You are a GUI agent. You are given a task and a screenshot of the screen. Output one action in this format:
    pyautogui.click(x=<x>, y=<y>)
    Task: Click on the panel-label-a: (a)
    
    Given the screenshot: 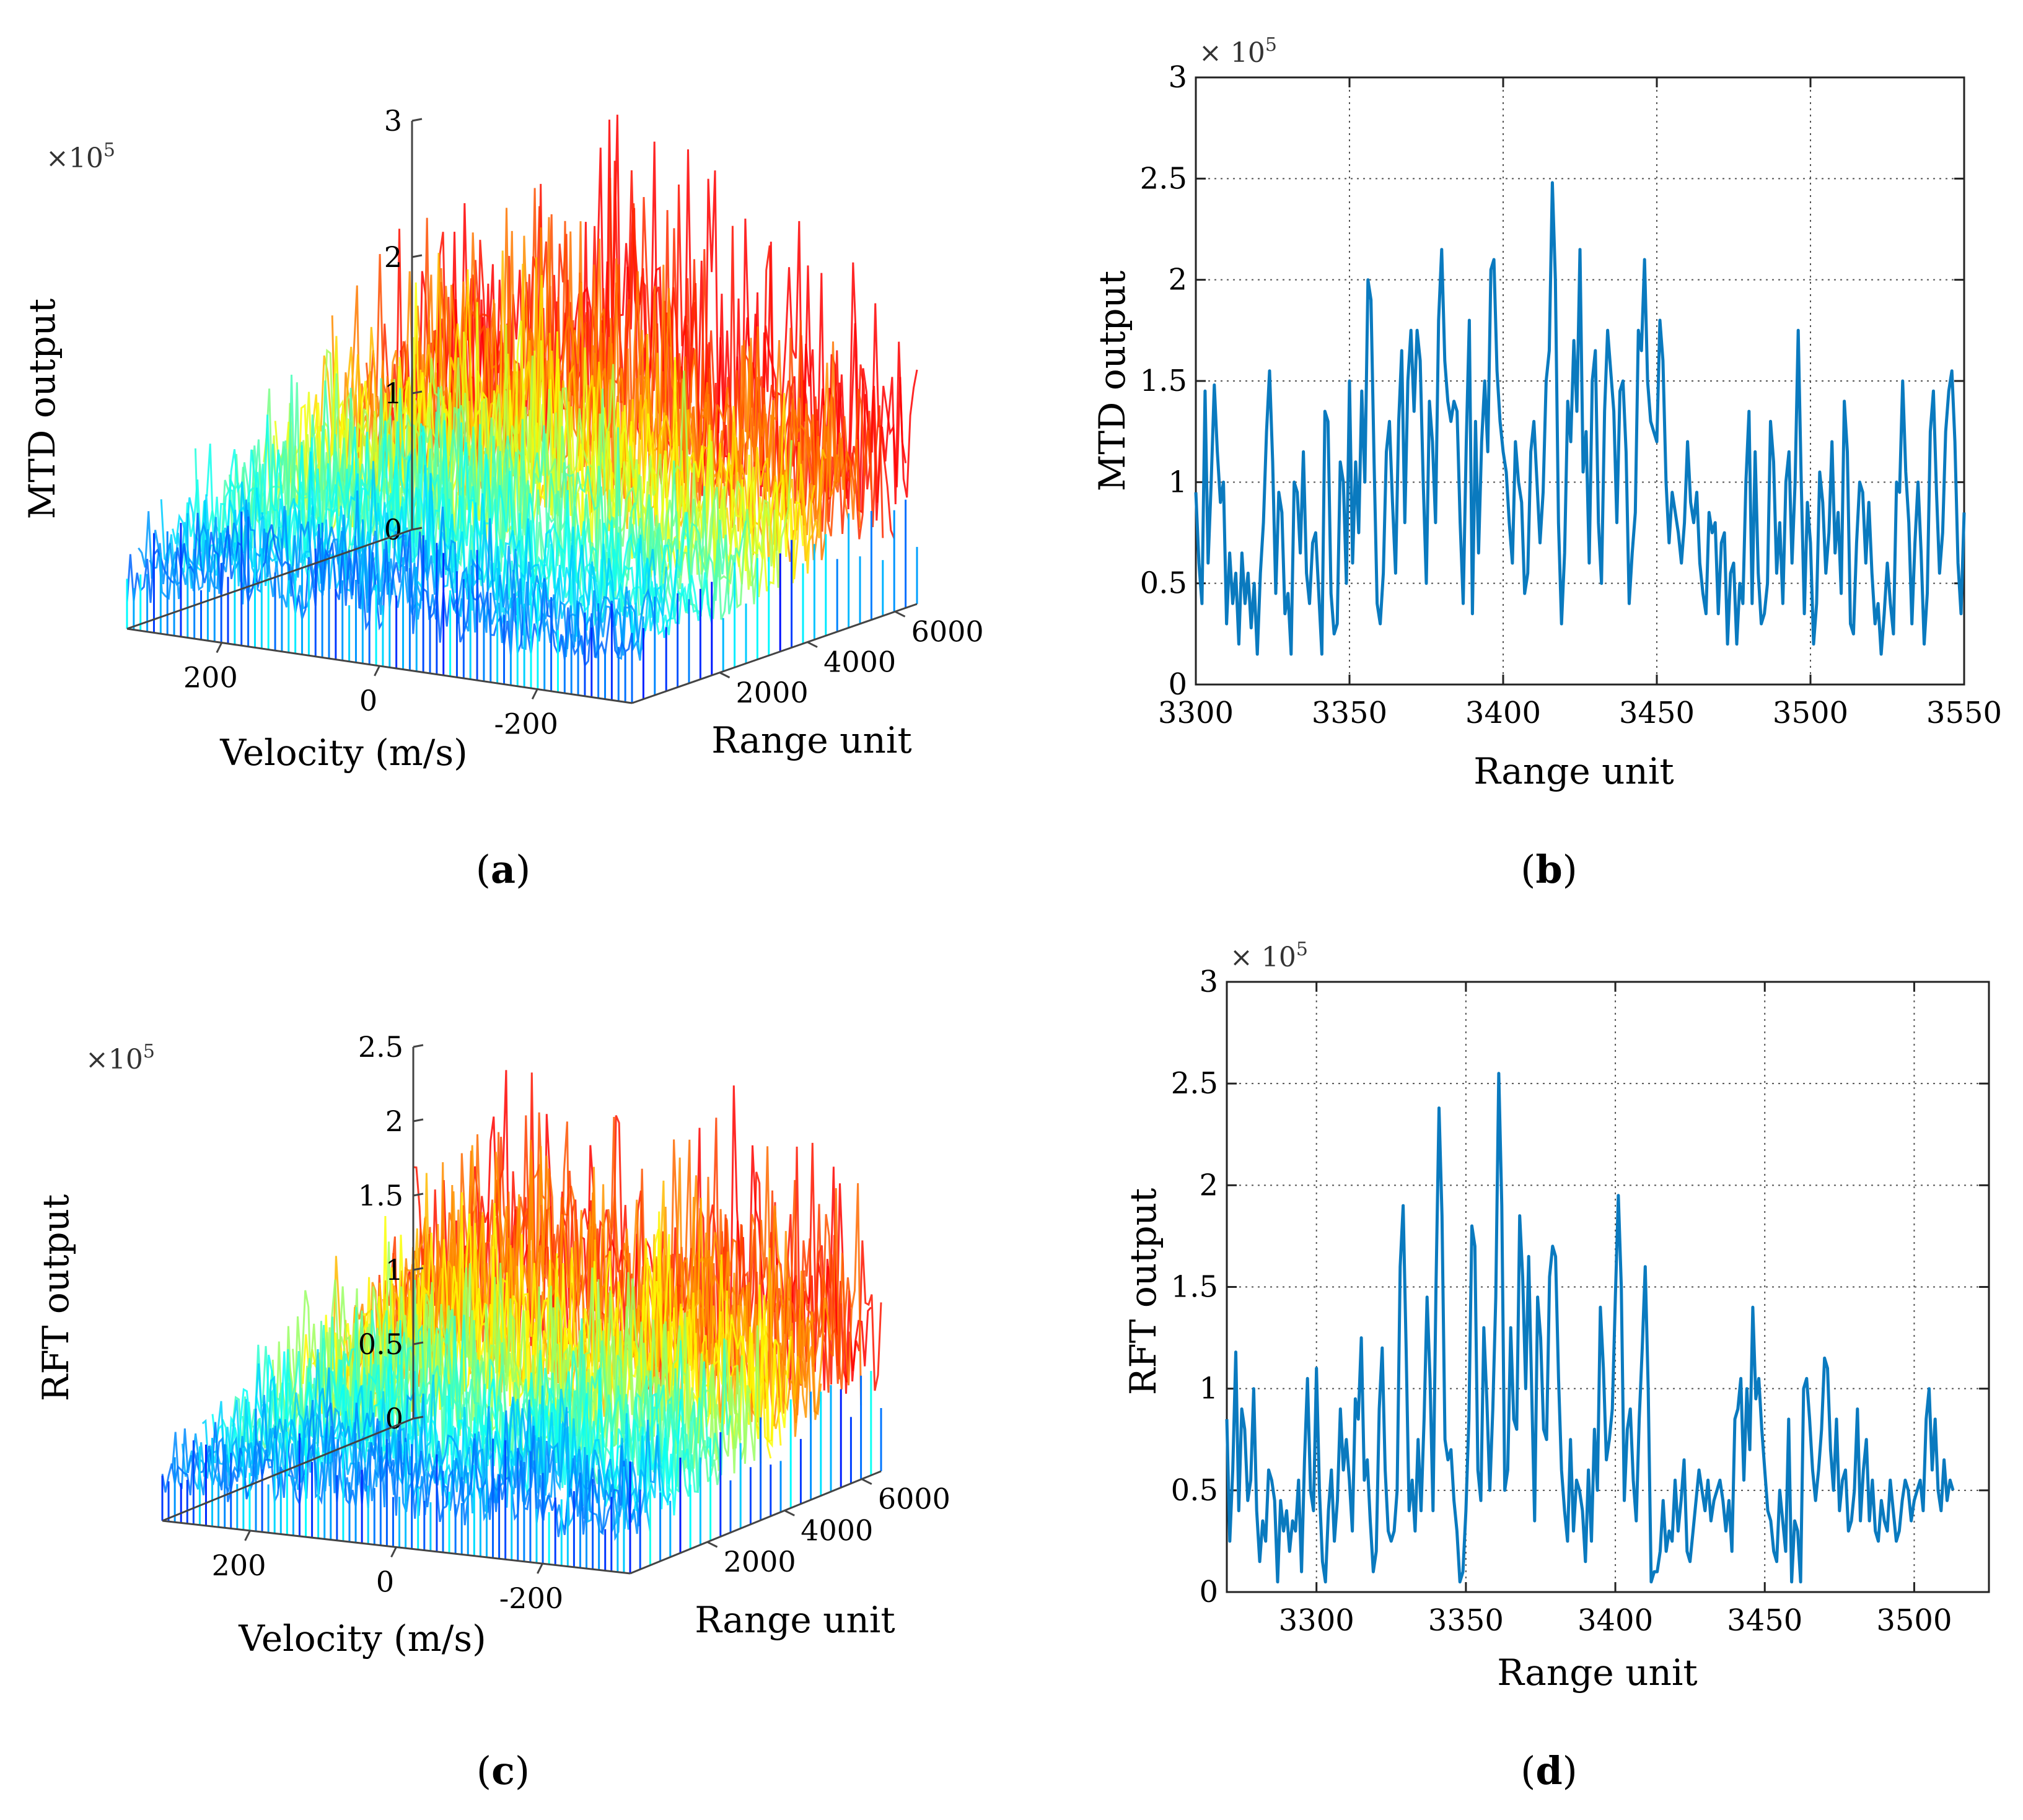 What is the action you would take?
    pyautogui.click(x=504, y=869)
    